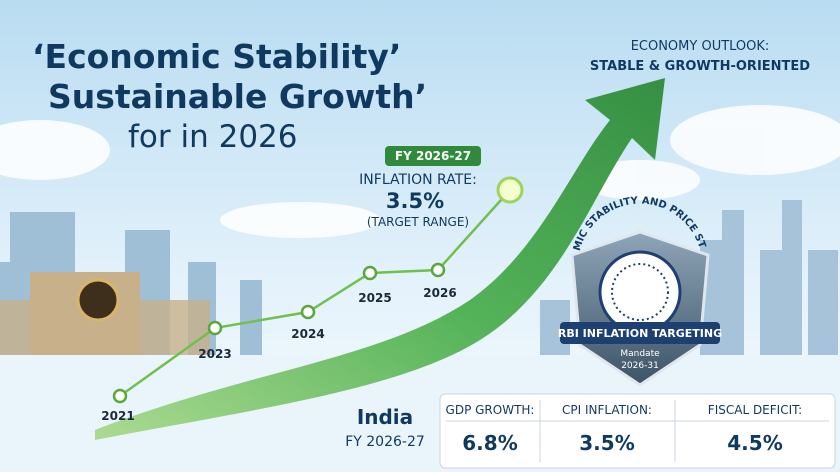  Describe the element at coordinates (490, 410) in the screenshot. I see `metric-label: GDP GROWTH:` at that location.